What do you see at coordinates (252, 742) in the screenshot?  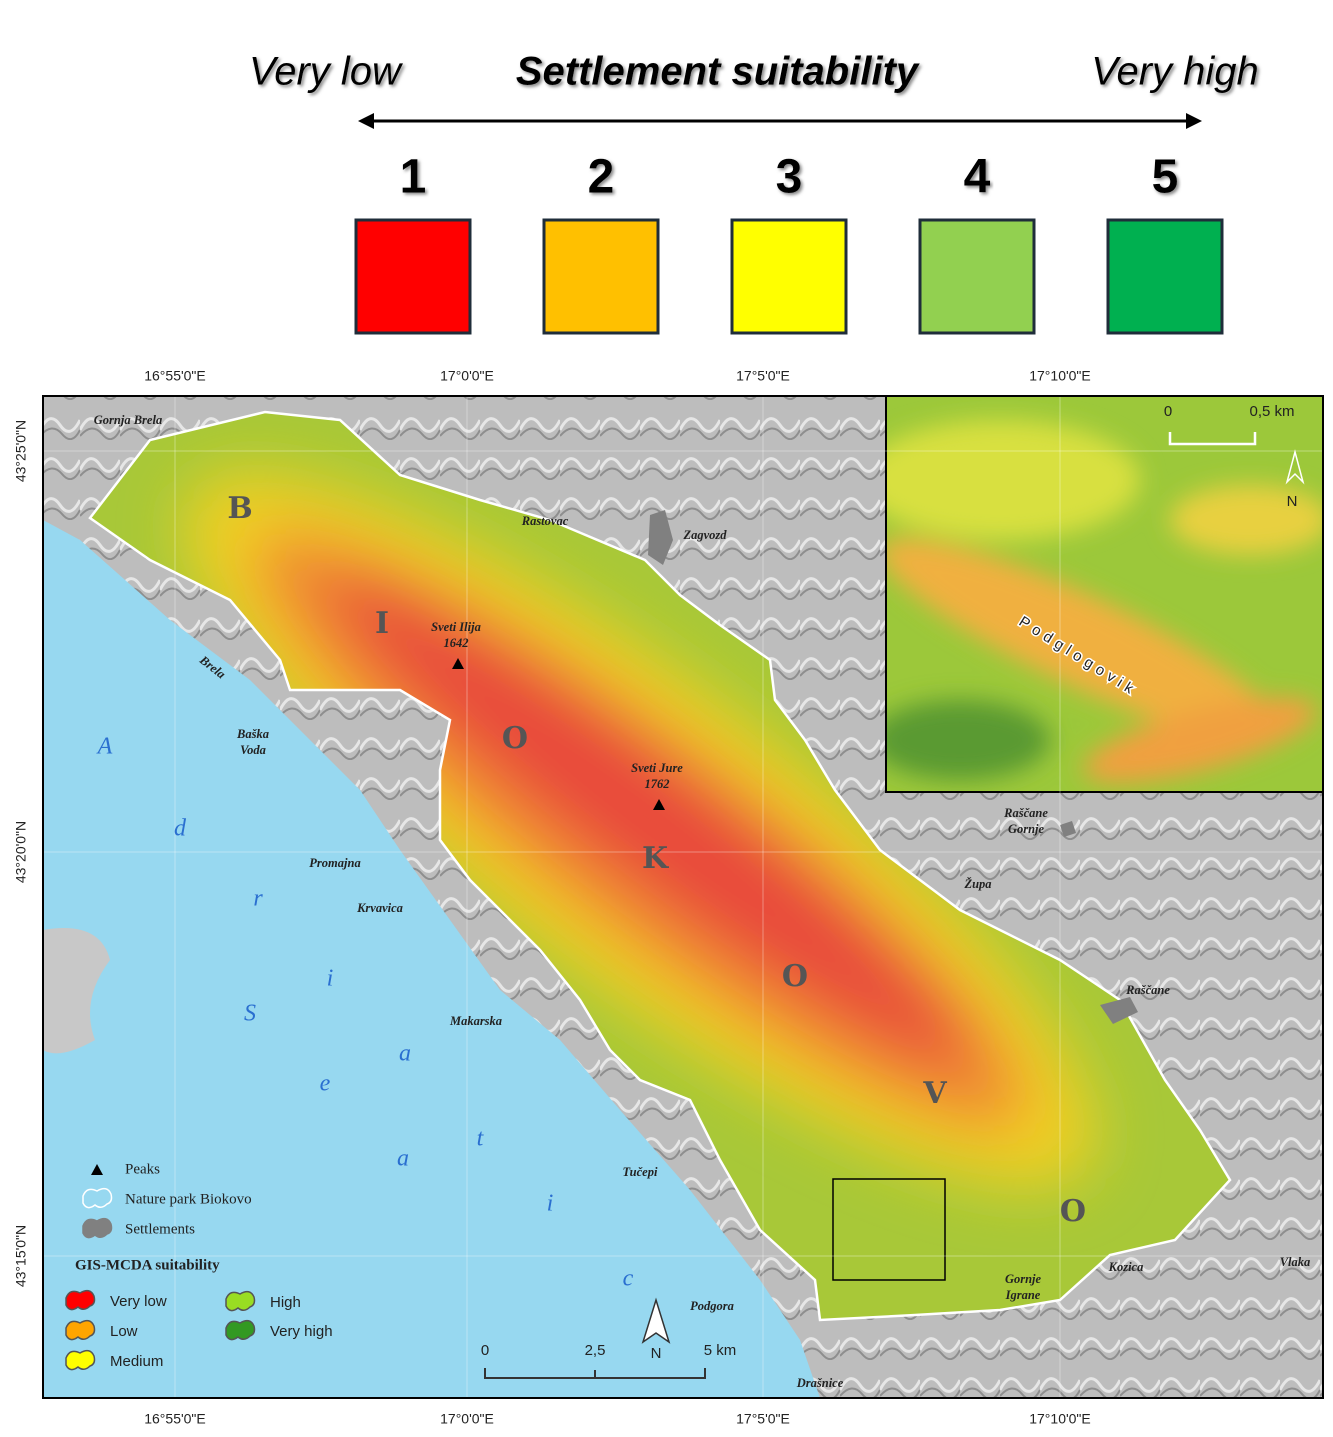 I see `place-label: Baška Voda` at bounding box center [252, 742].